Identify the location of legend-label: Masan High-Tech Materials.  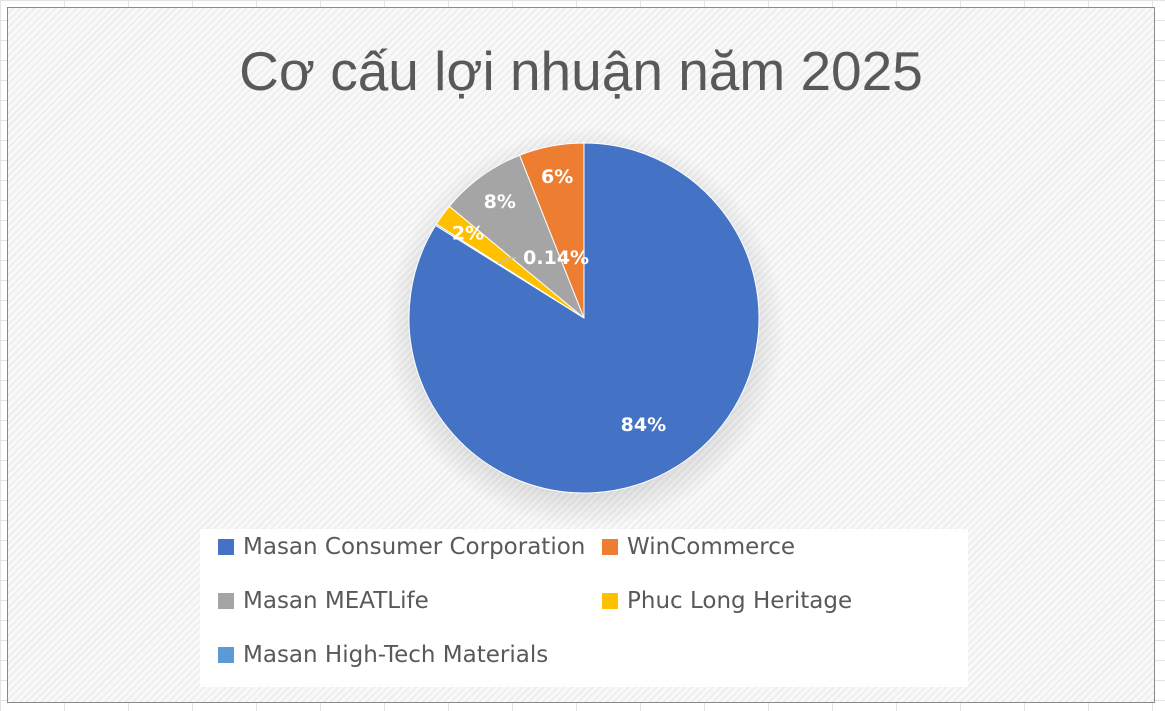
(396, 655).